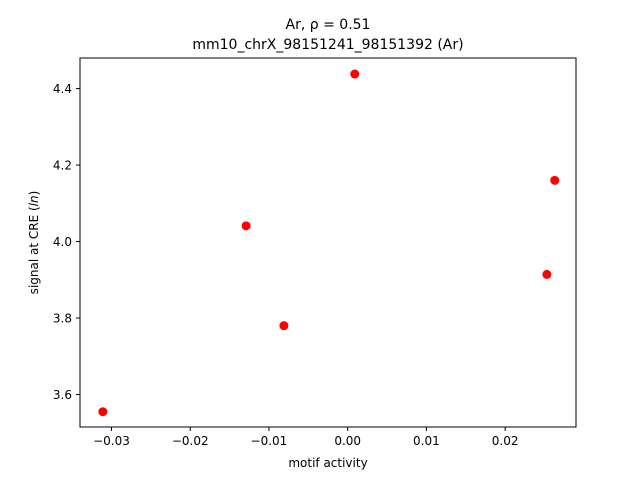  Describe the element at coordinates (328, 25) in the screenshot. I see `chart-title-line1: Ar, ρ = 0.51` at that location.